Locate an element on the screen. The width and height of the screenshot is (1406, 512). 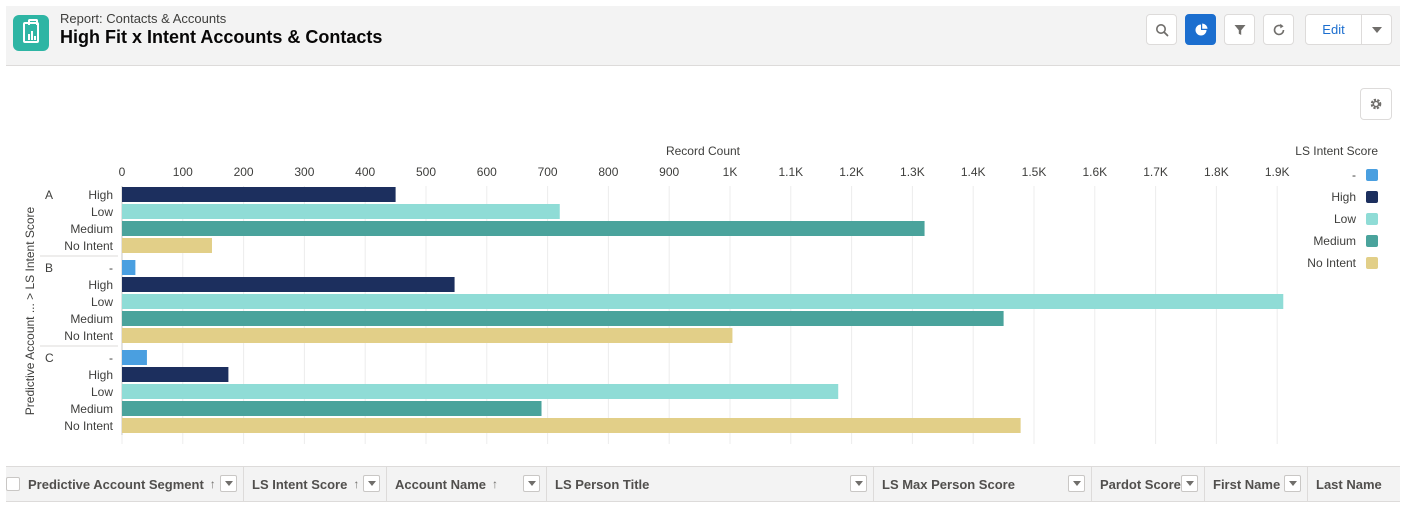
column-label: First Name is located at coordinates (1247, 484).